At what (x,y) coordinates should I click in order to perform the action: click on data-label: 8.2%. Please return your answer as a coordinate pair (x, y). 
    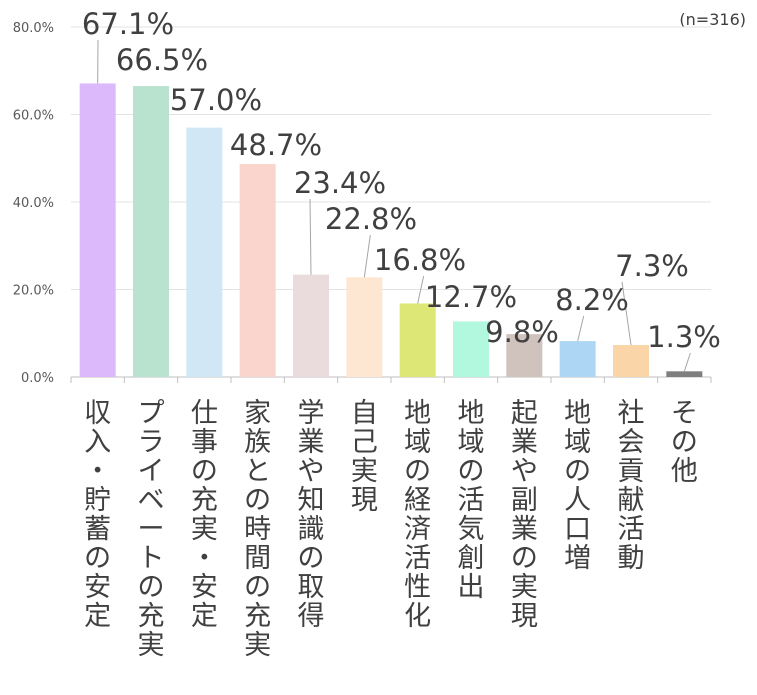
    Looking at the image, I should click on (592, 300).